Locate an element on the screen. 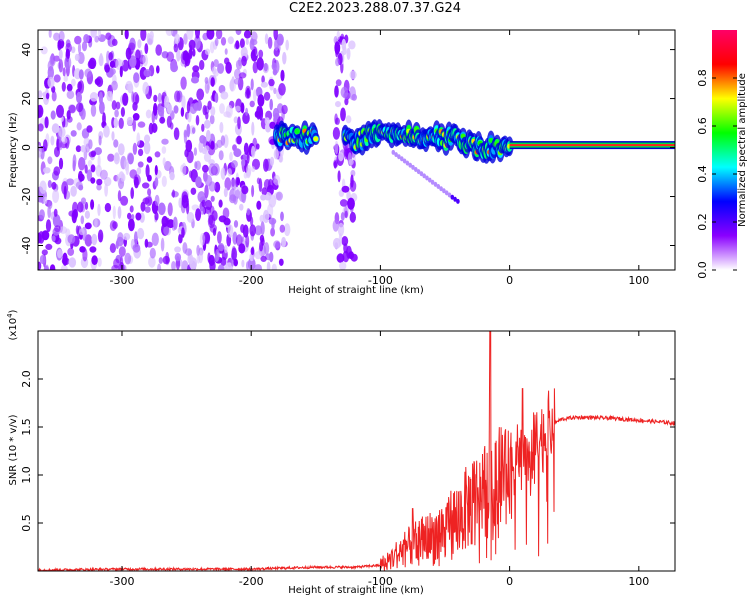 The width and height of the screenshot is (750, 600). colorbar-gradient is located at coordinates (724, 150).